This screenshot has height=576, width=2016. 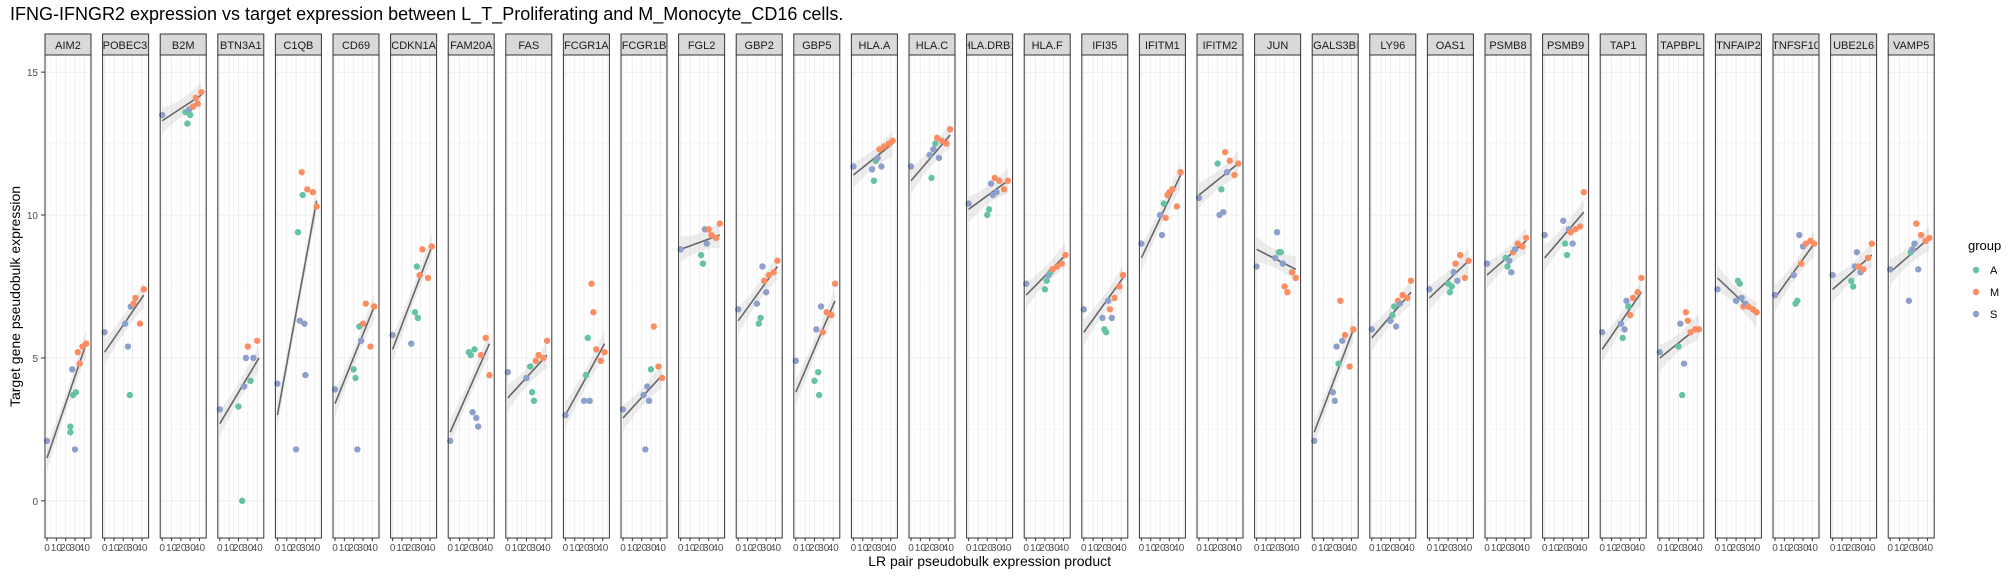 I want to click on legend-label: A, so click(x=1994, y=271).